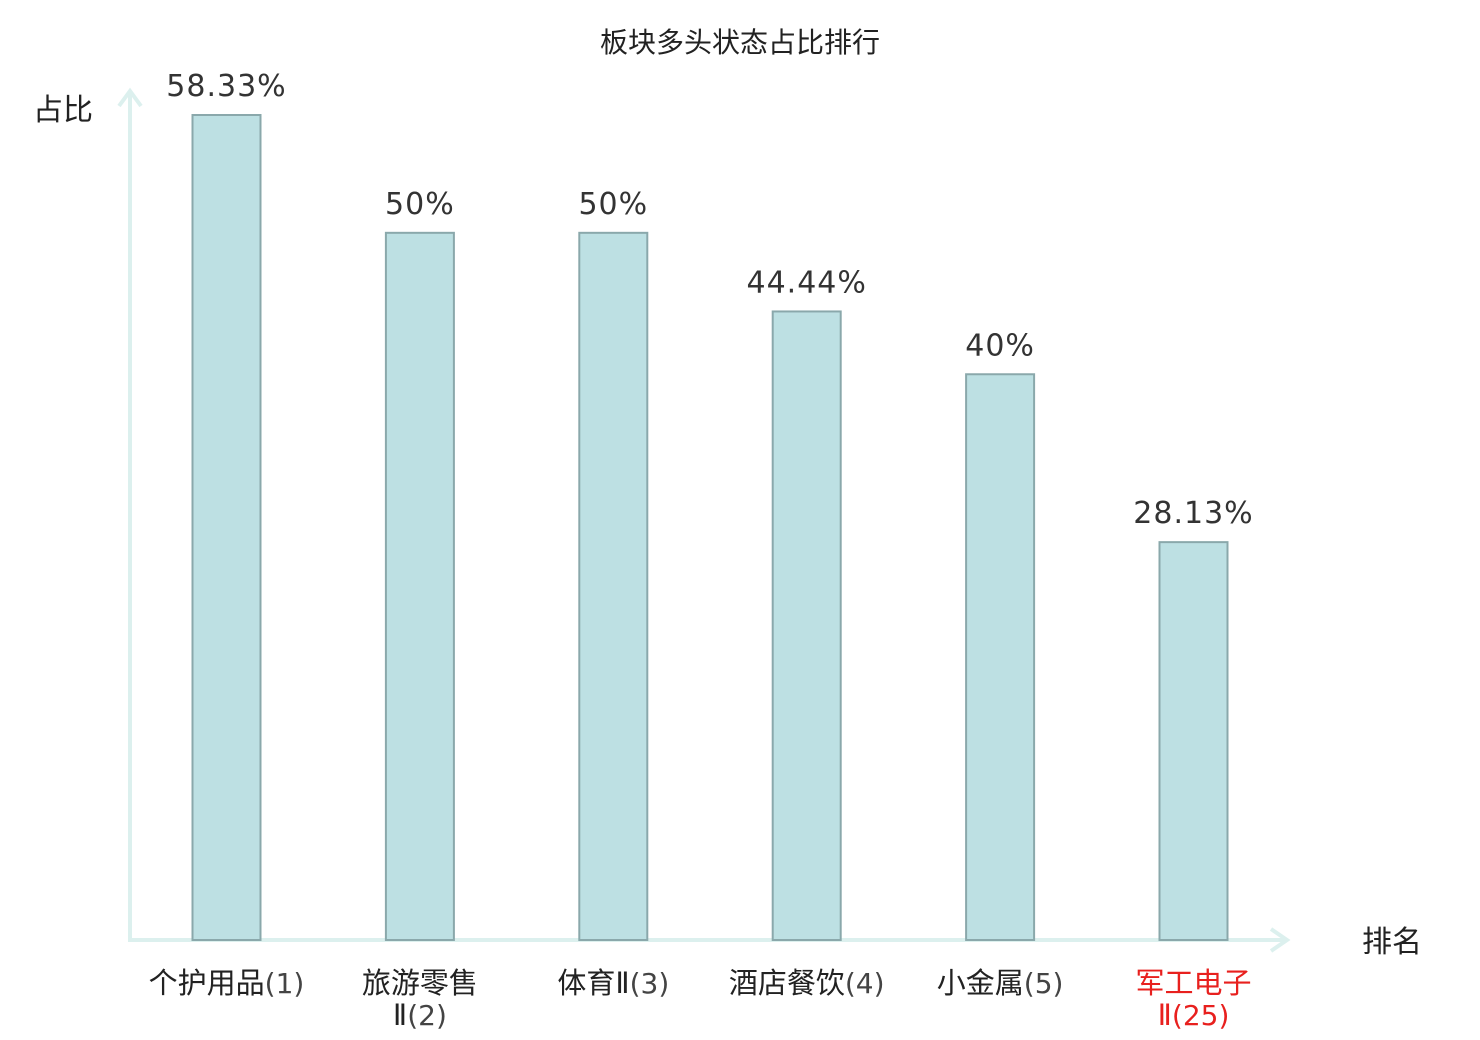  I want to click on category-label: 个护用品(1), so click(227, 983).